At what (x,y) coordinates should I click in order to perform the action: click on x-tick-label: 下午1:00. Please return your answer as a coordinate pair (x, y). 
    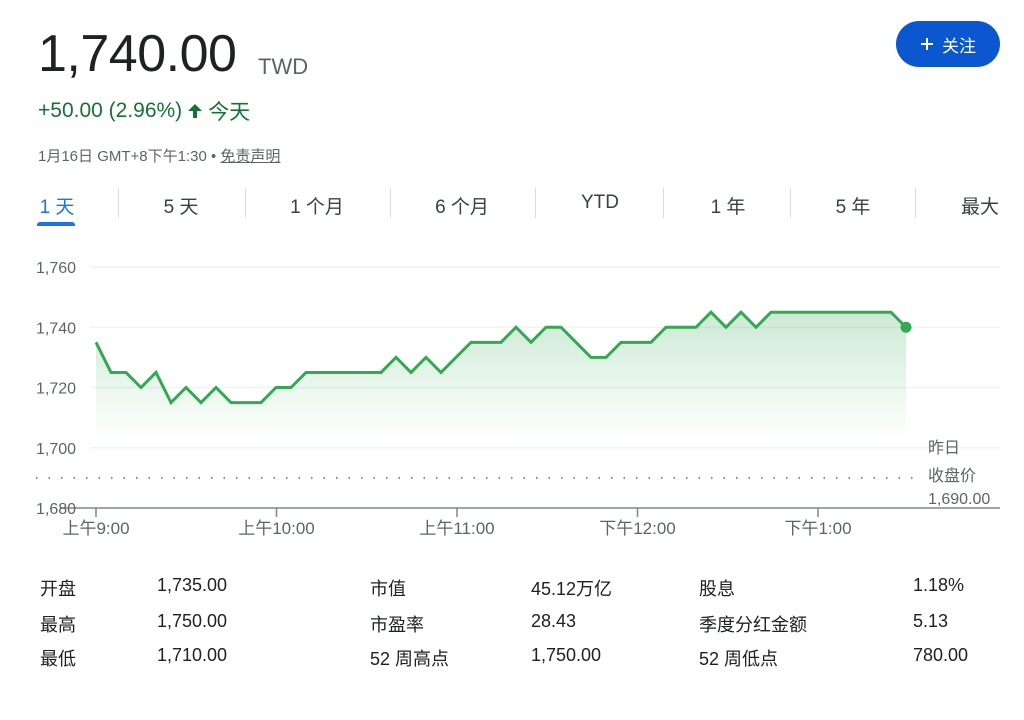
    Looking at the image, I should click on (817, 528).